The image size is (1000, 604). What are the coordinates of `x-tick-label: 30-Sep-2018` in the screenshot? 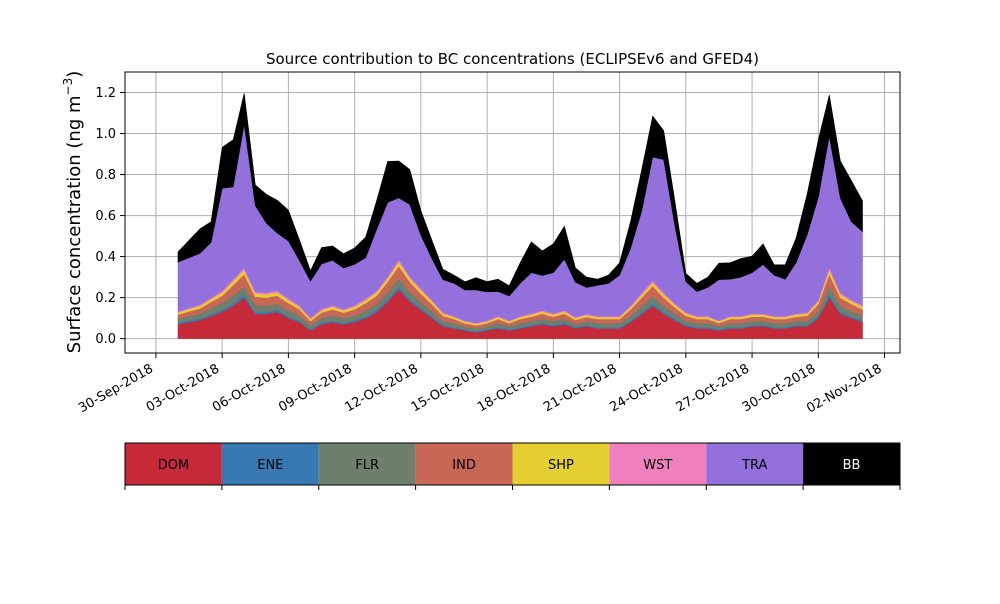 It's located at (116, 388).